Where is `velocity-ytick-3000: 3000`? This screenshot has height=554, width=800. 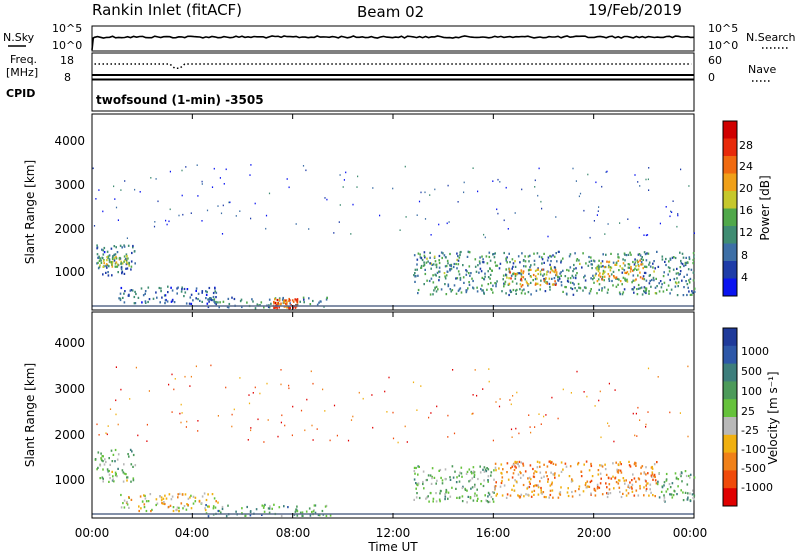 velocity-ytick-3000: 3000 is located at coordinates (69, 389).